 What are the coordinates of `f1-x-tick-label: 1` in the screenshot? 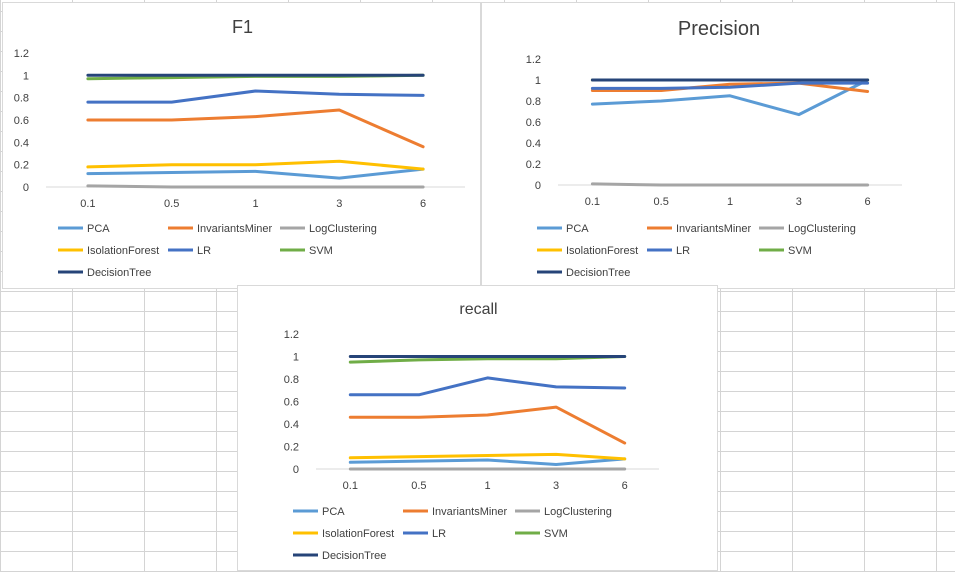 It's located at (255, 204).